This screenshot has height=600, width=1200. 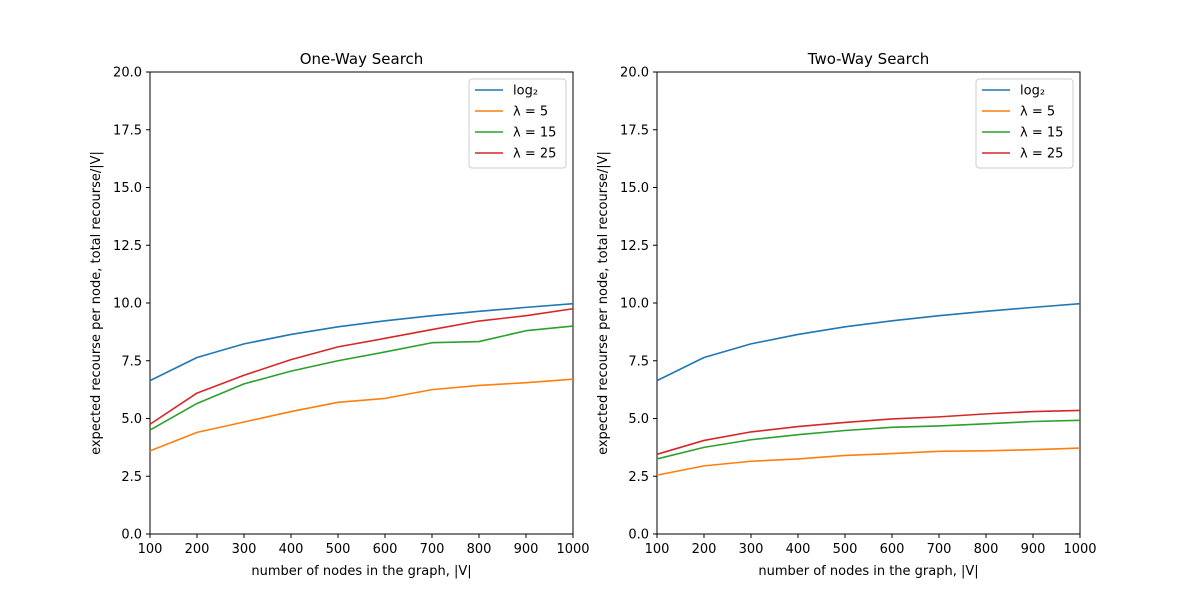 I want to click on chart-title: Two-Way Search, so click(x=868, y=59).